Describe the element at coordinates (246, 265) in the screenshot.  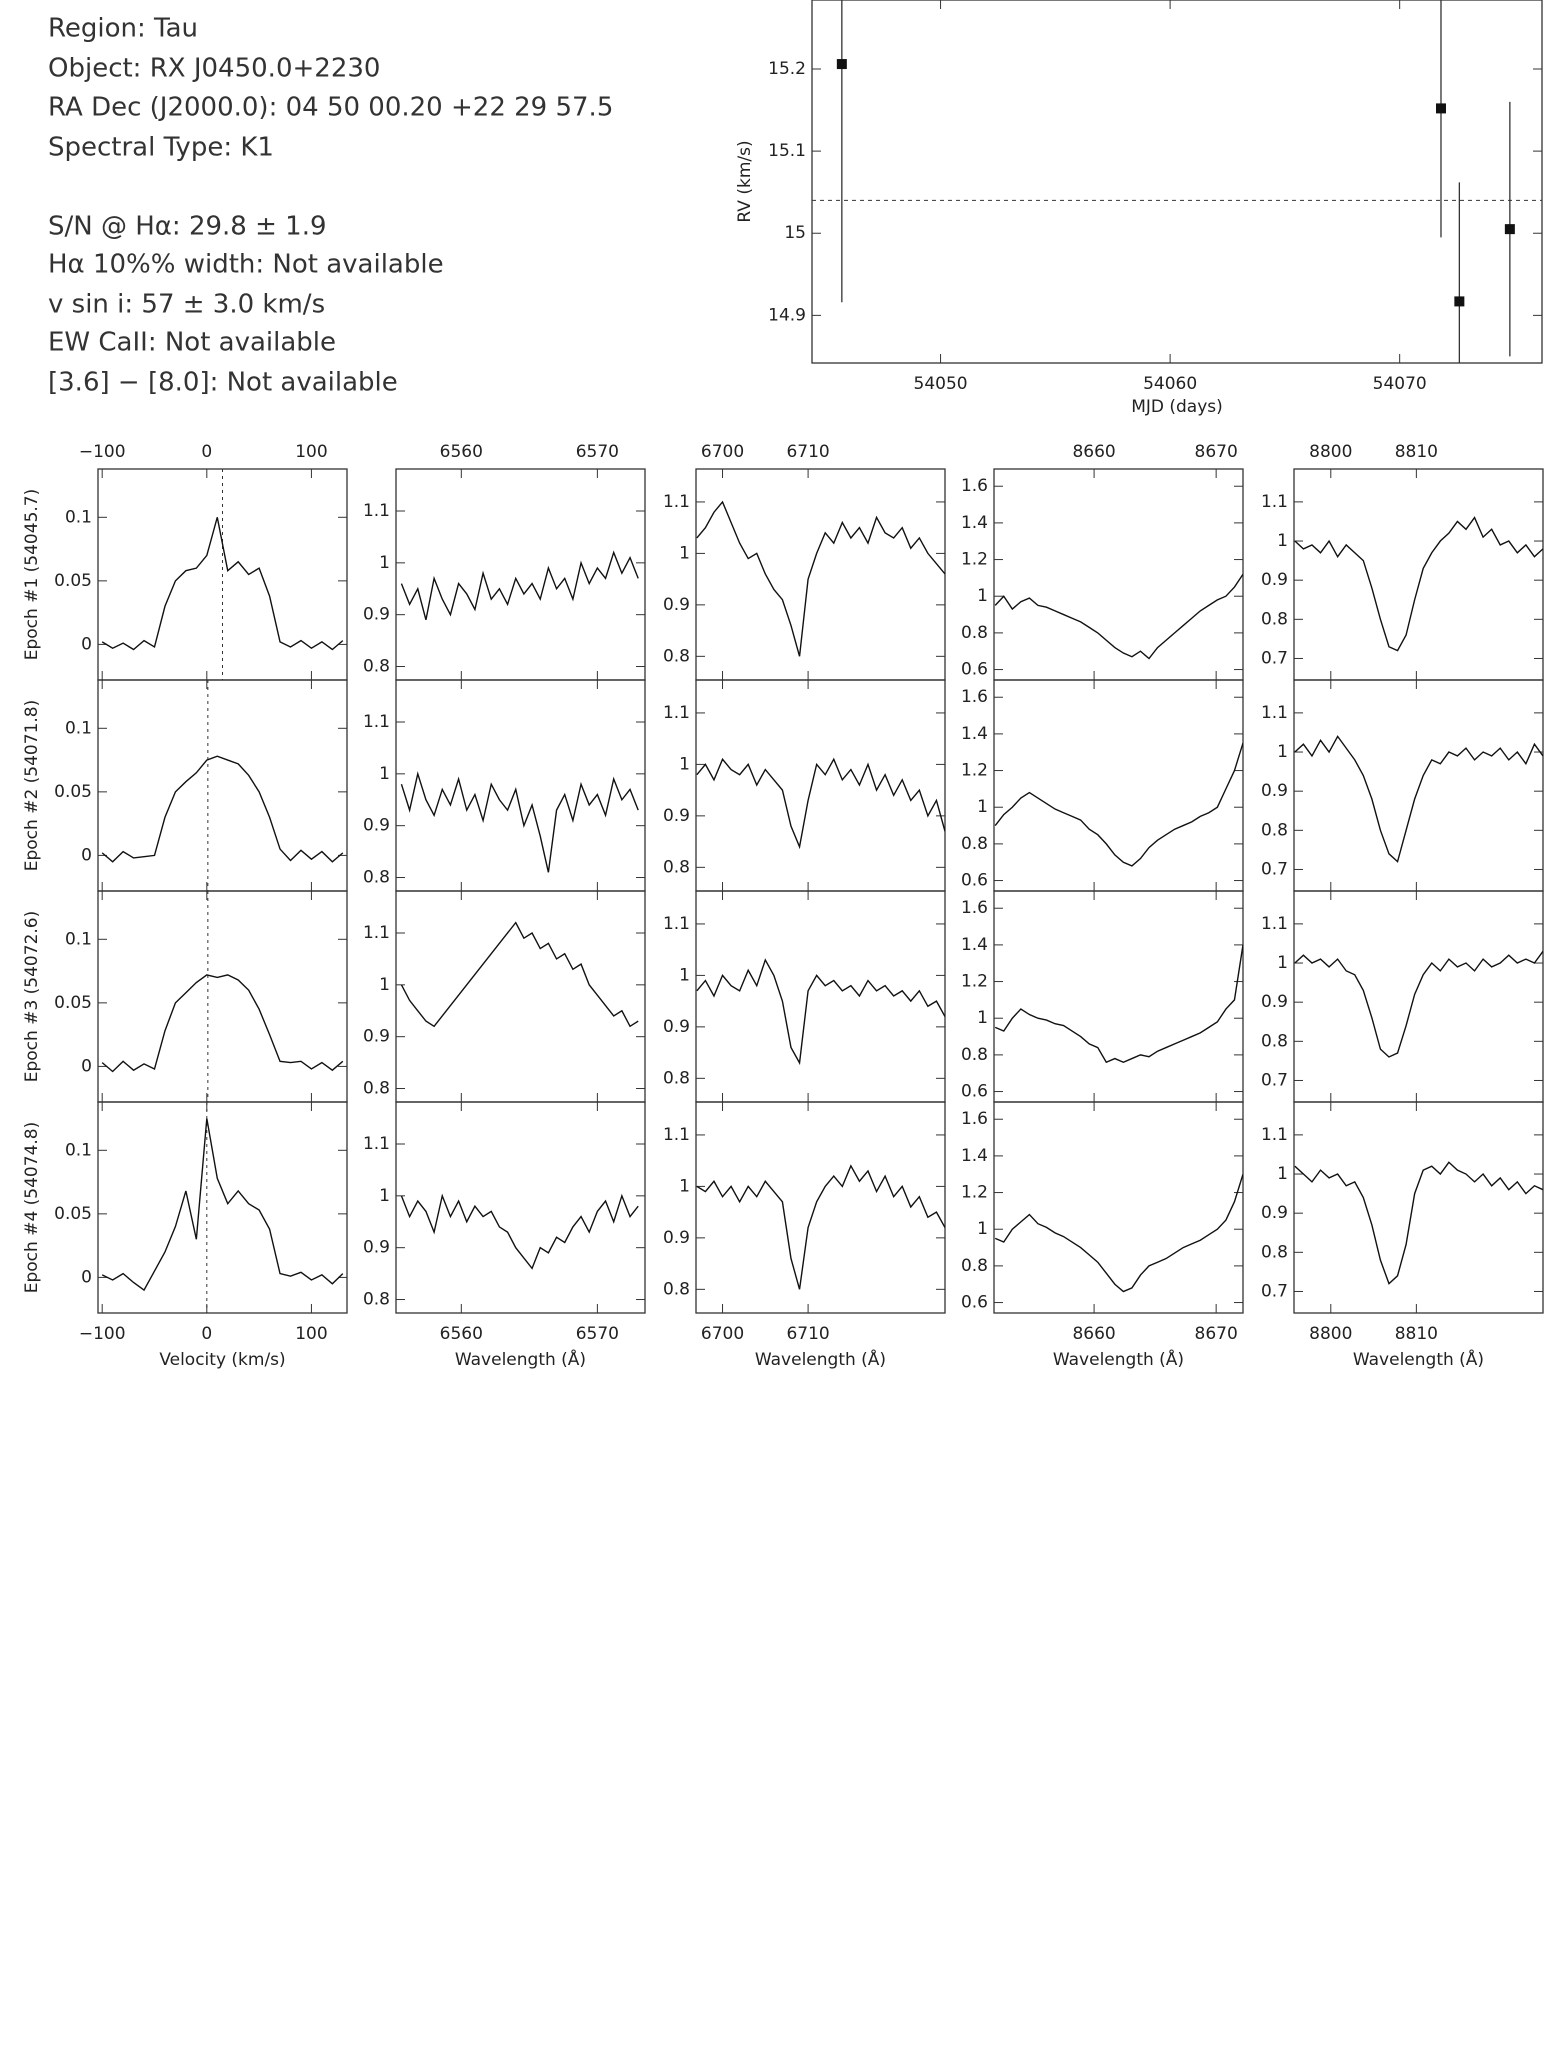
I see `info-line: Hα 10%% width: Not available` at that location.